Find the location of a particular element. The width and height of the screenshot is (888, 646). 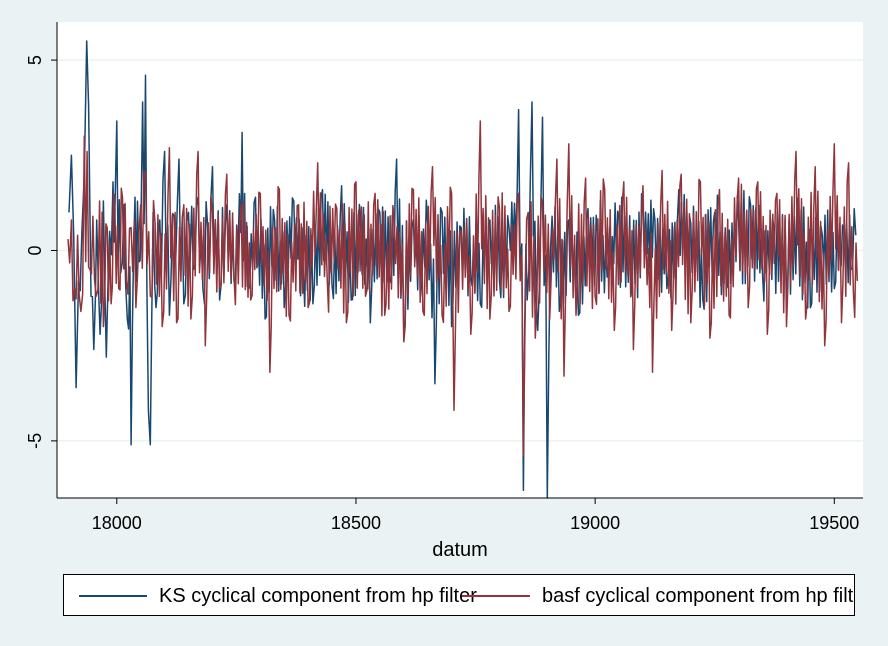

legend-swatch-ks is located at coordinates (113, 596).